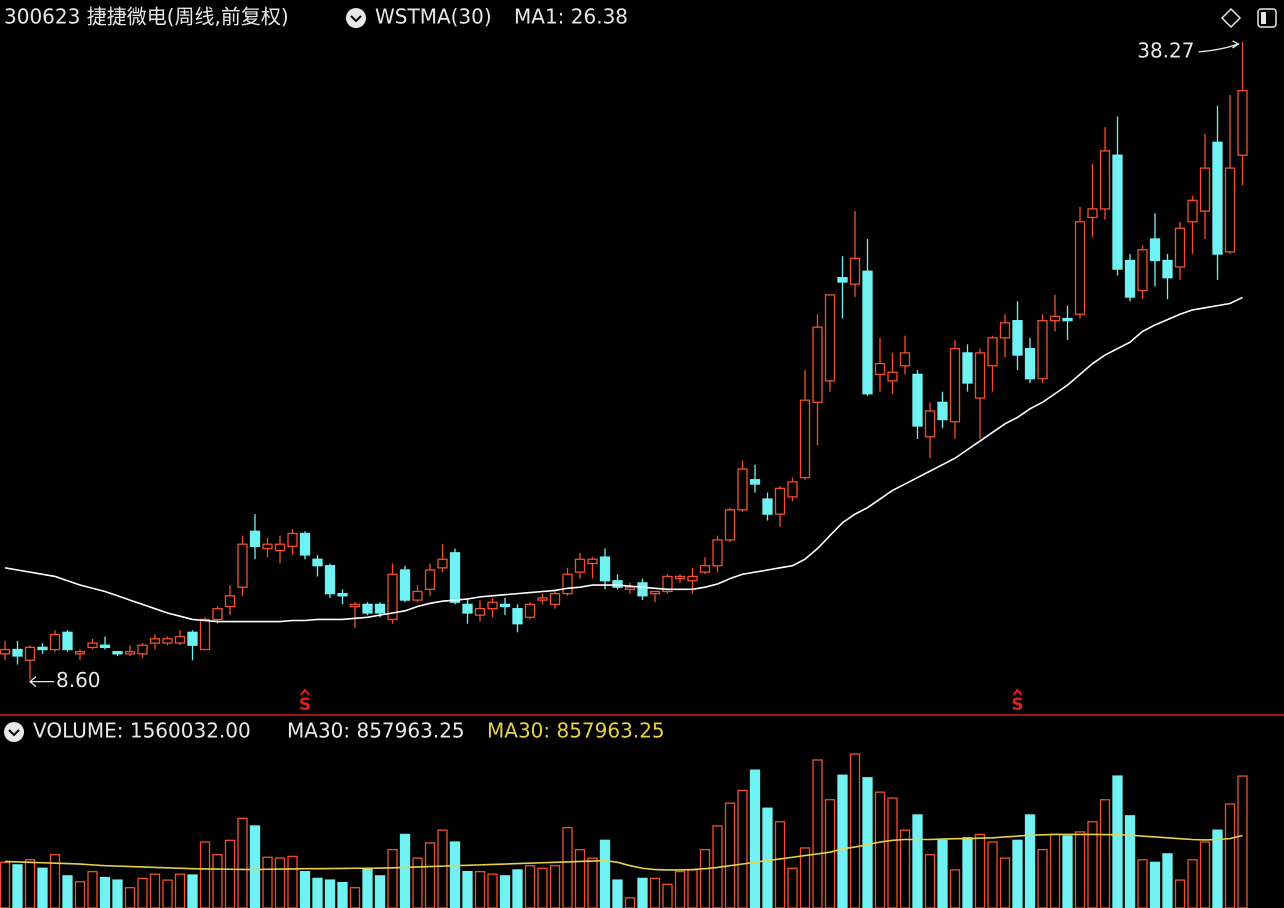 The width and height of the screenshot is (1284, 908). Describe the element at coordinates (376, 731) in the screenshot. I see `volume-ma-legend: MA30: 857963.25` at that location.